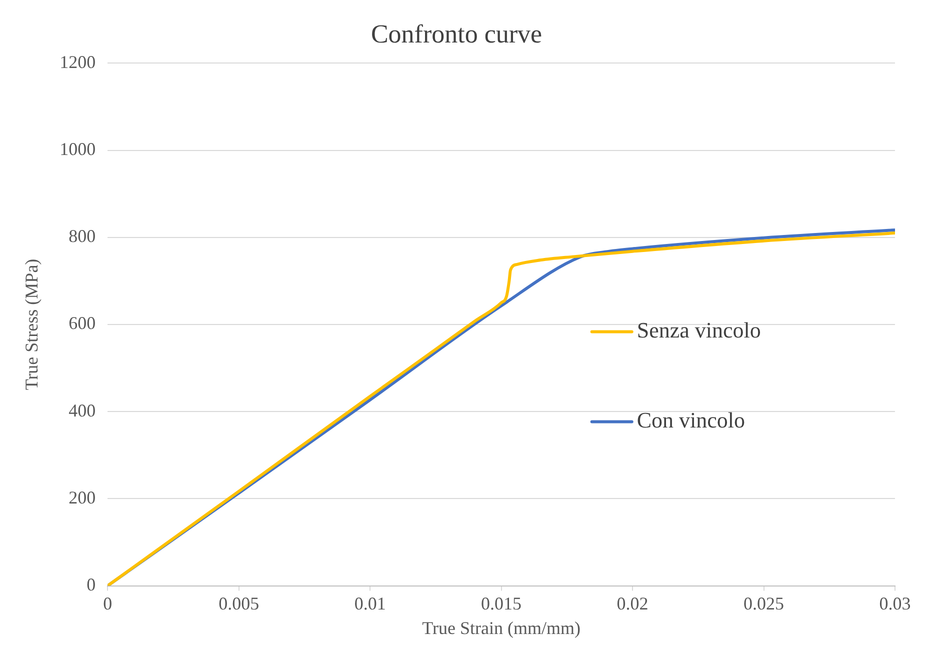 This screenshot has width=925, height=648. I want to click on y-axis-title: True Stress (MPa), so click(32, 324).